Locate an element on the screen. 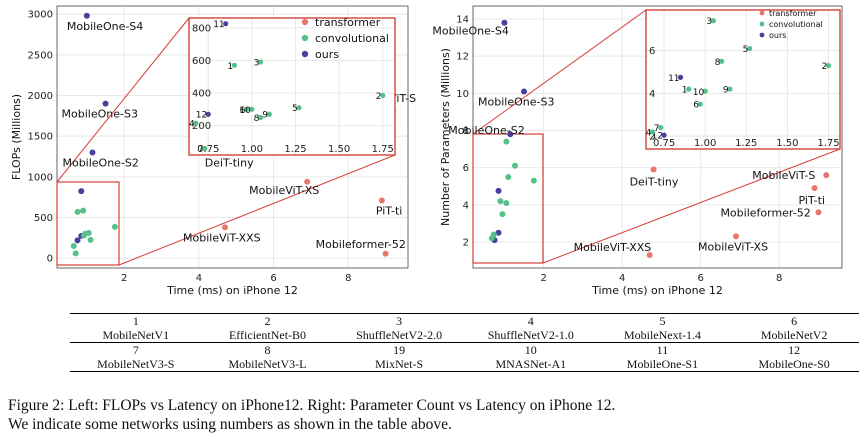 This screenshot has width=859, height=442. inset-point-label: 5 is located at coordinates (746, 50).